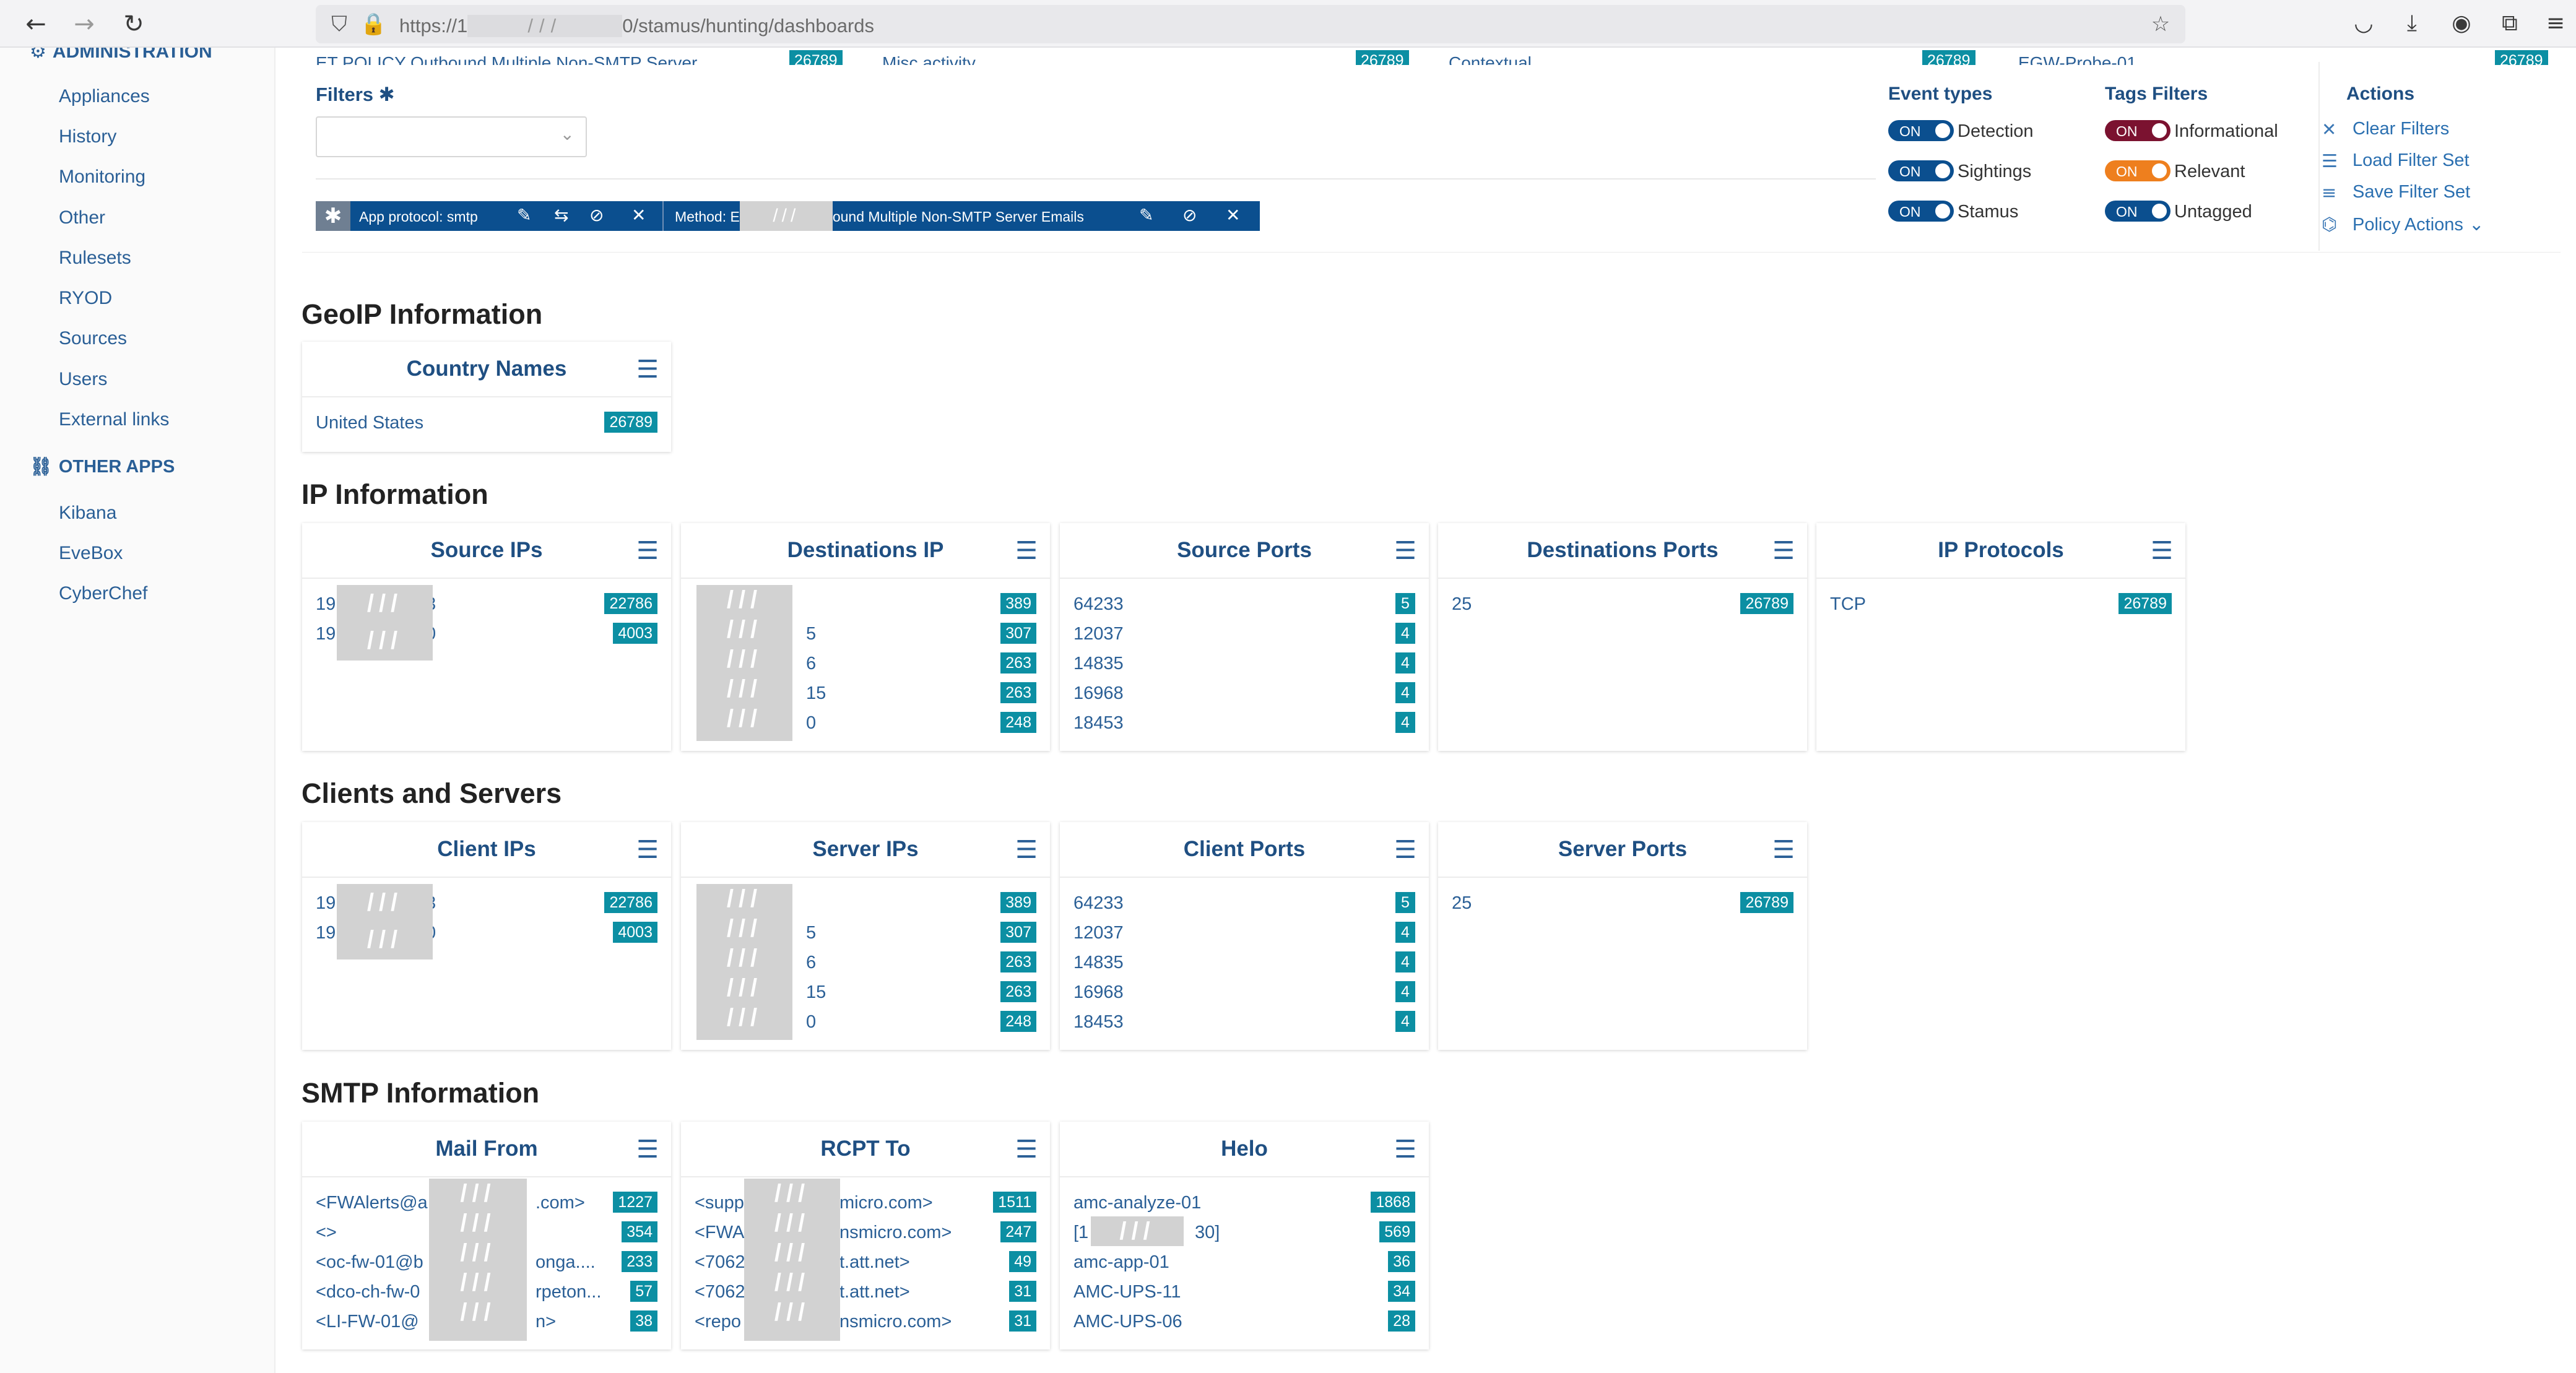  I want to click on list-item: <repo nsmicro.com> 31, so click(865, 1321).